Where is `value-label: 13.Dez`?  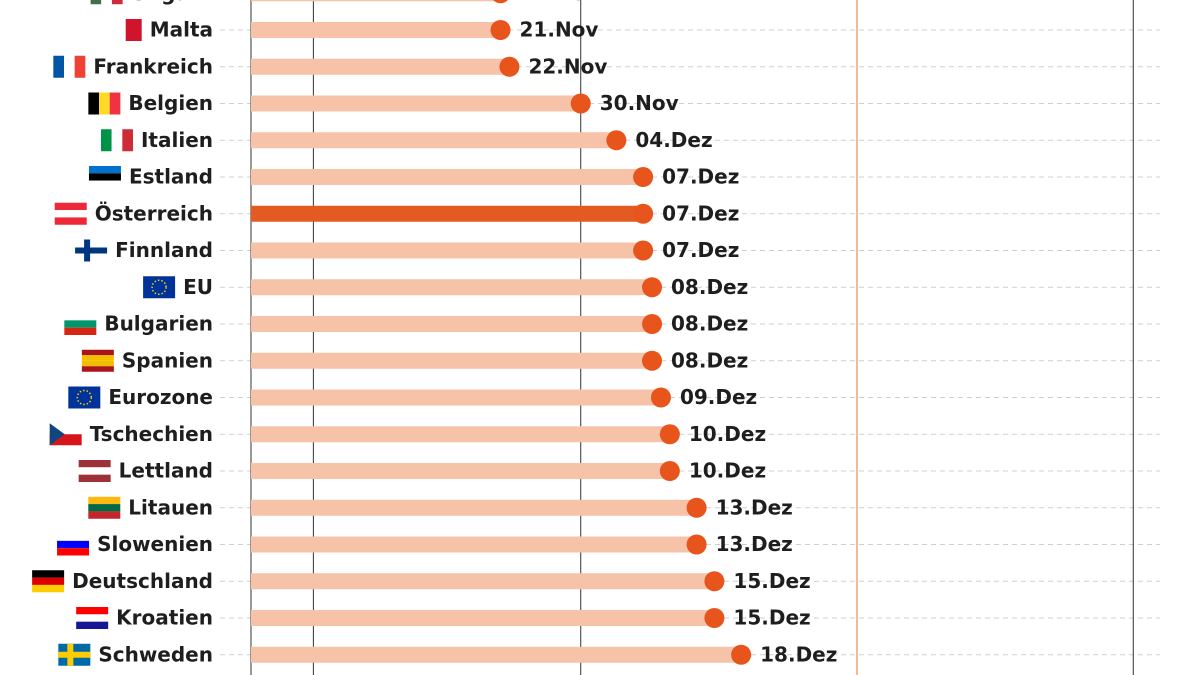
value-label: 13.Dez is located at coordinates (754, 544).